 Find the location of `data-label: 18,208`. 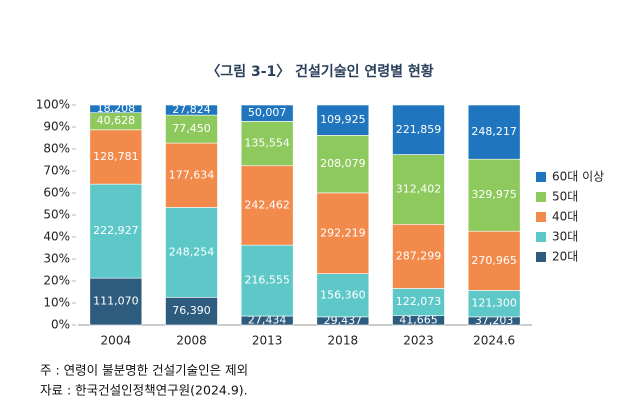

data-label: 18,208 is located at coordinates (116, 108).